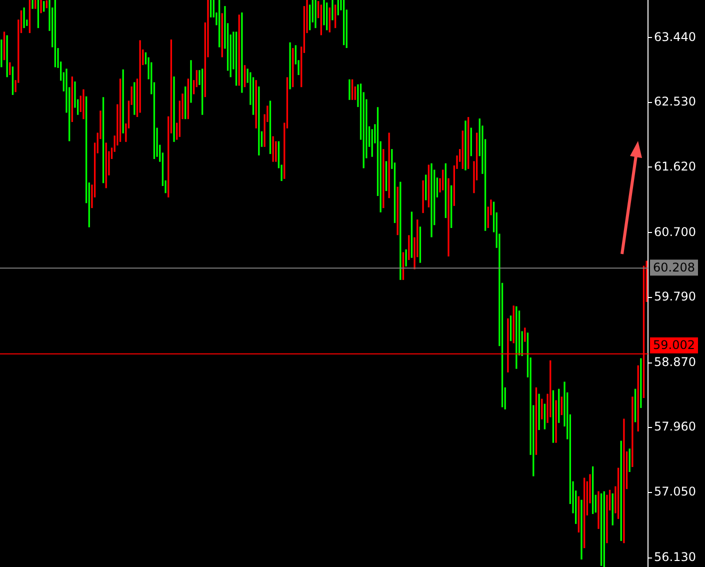 The image size is (705, 567). Describe the element at coordinates (675, 37) in the screenshot. I see `y-tick-label: 63.440` at that location.